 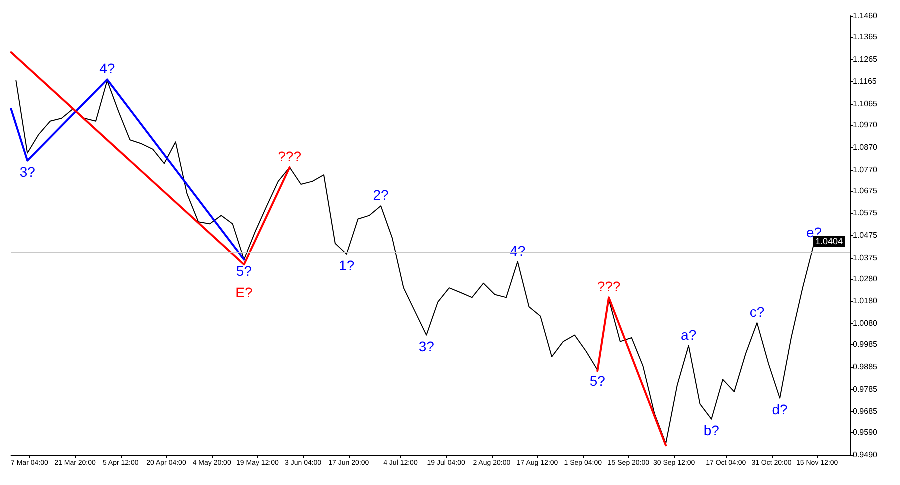 I want to click on y-tick-label: 0.9985, so click(x=865, y=345).